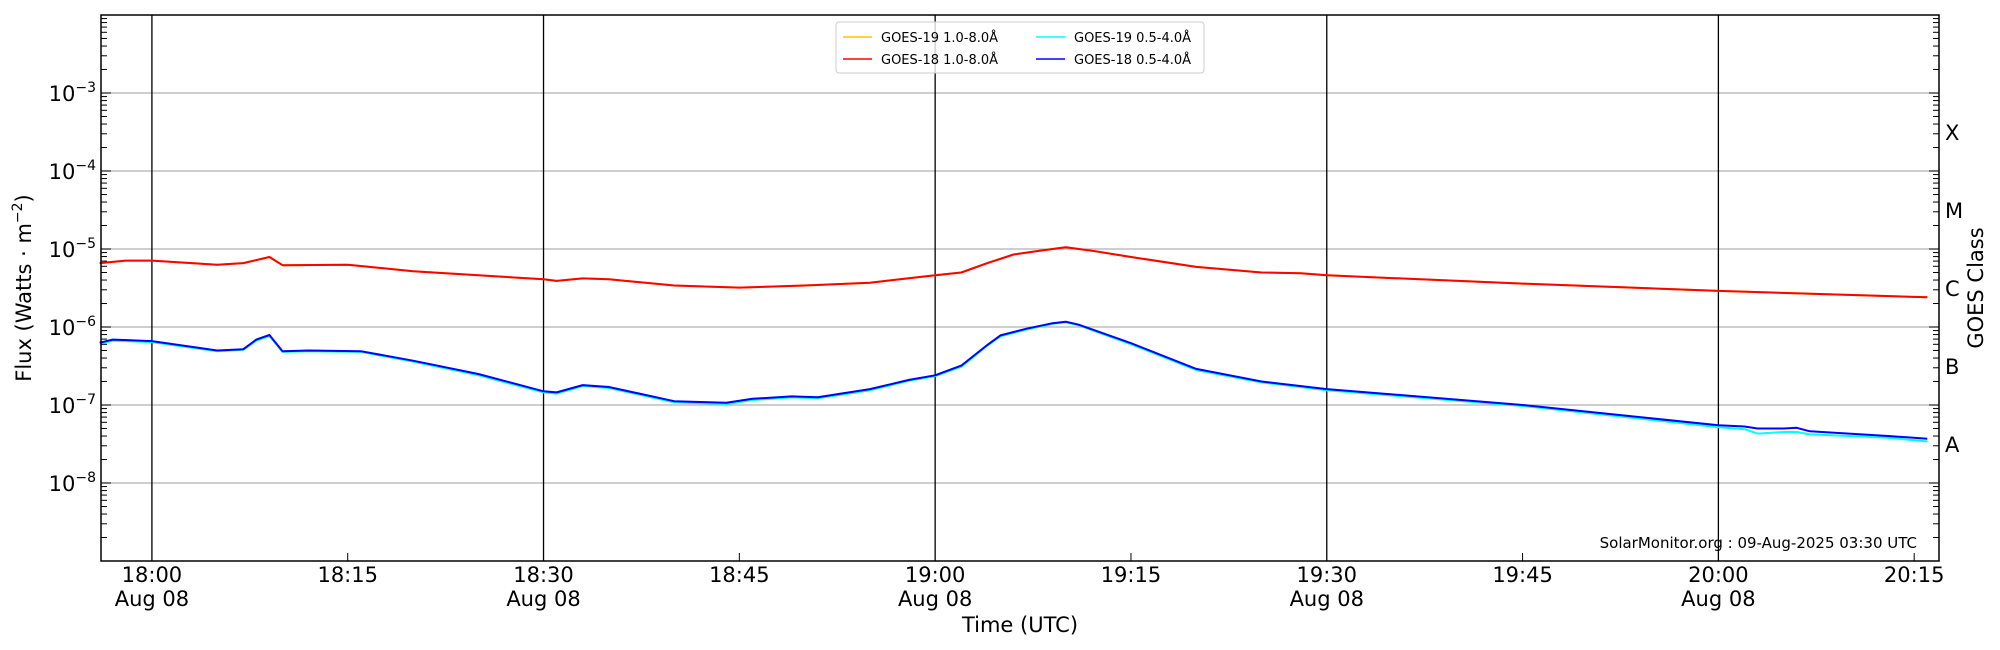 The image size is (2000, 650). I want to click on y-tick-label: 10⁻⁸, so click(72, 483).